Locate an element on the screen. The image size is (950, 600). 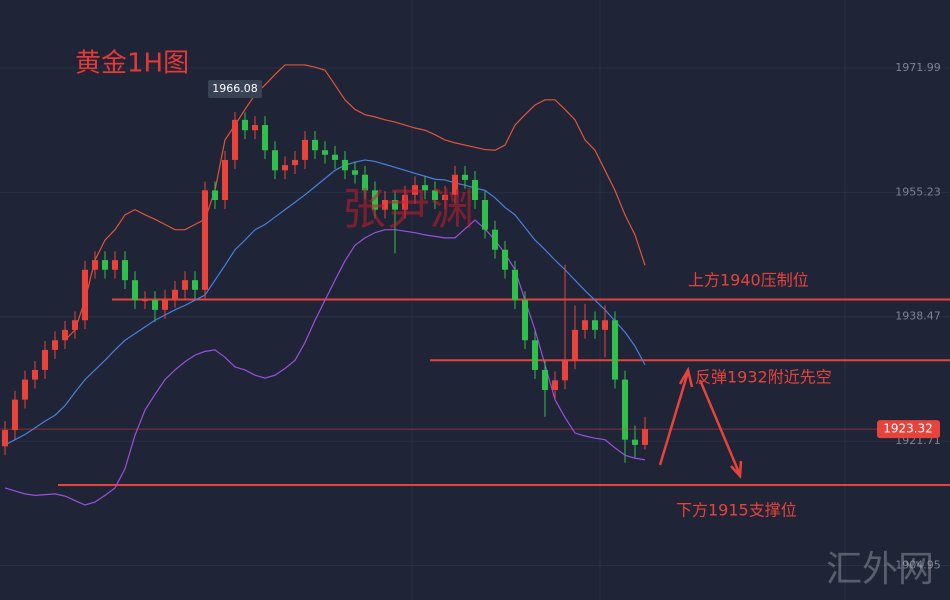
y-tick-label: 1955.23 is located at coordinates (918, 191).